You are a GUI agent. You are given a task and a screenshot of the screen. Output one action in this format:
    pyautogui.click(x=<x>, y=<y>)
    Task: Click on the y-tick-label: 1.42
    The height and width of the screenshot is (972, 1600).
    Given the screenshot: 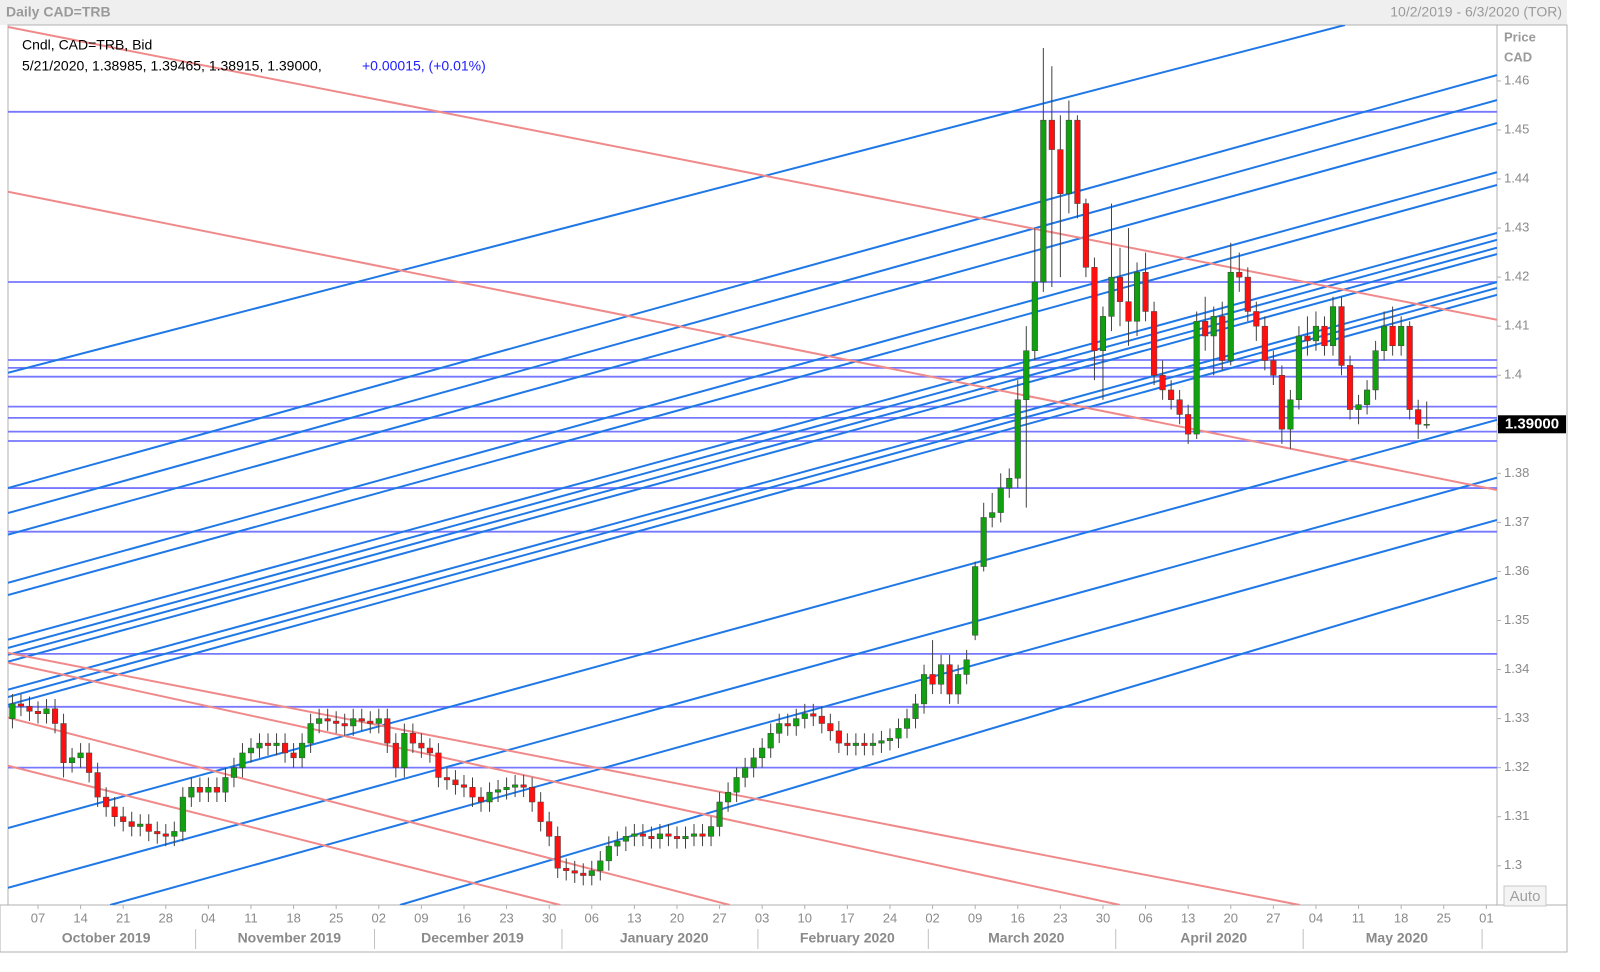 What is the action you would take?
    pyautogui.click(x=1516, y=276)
    